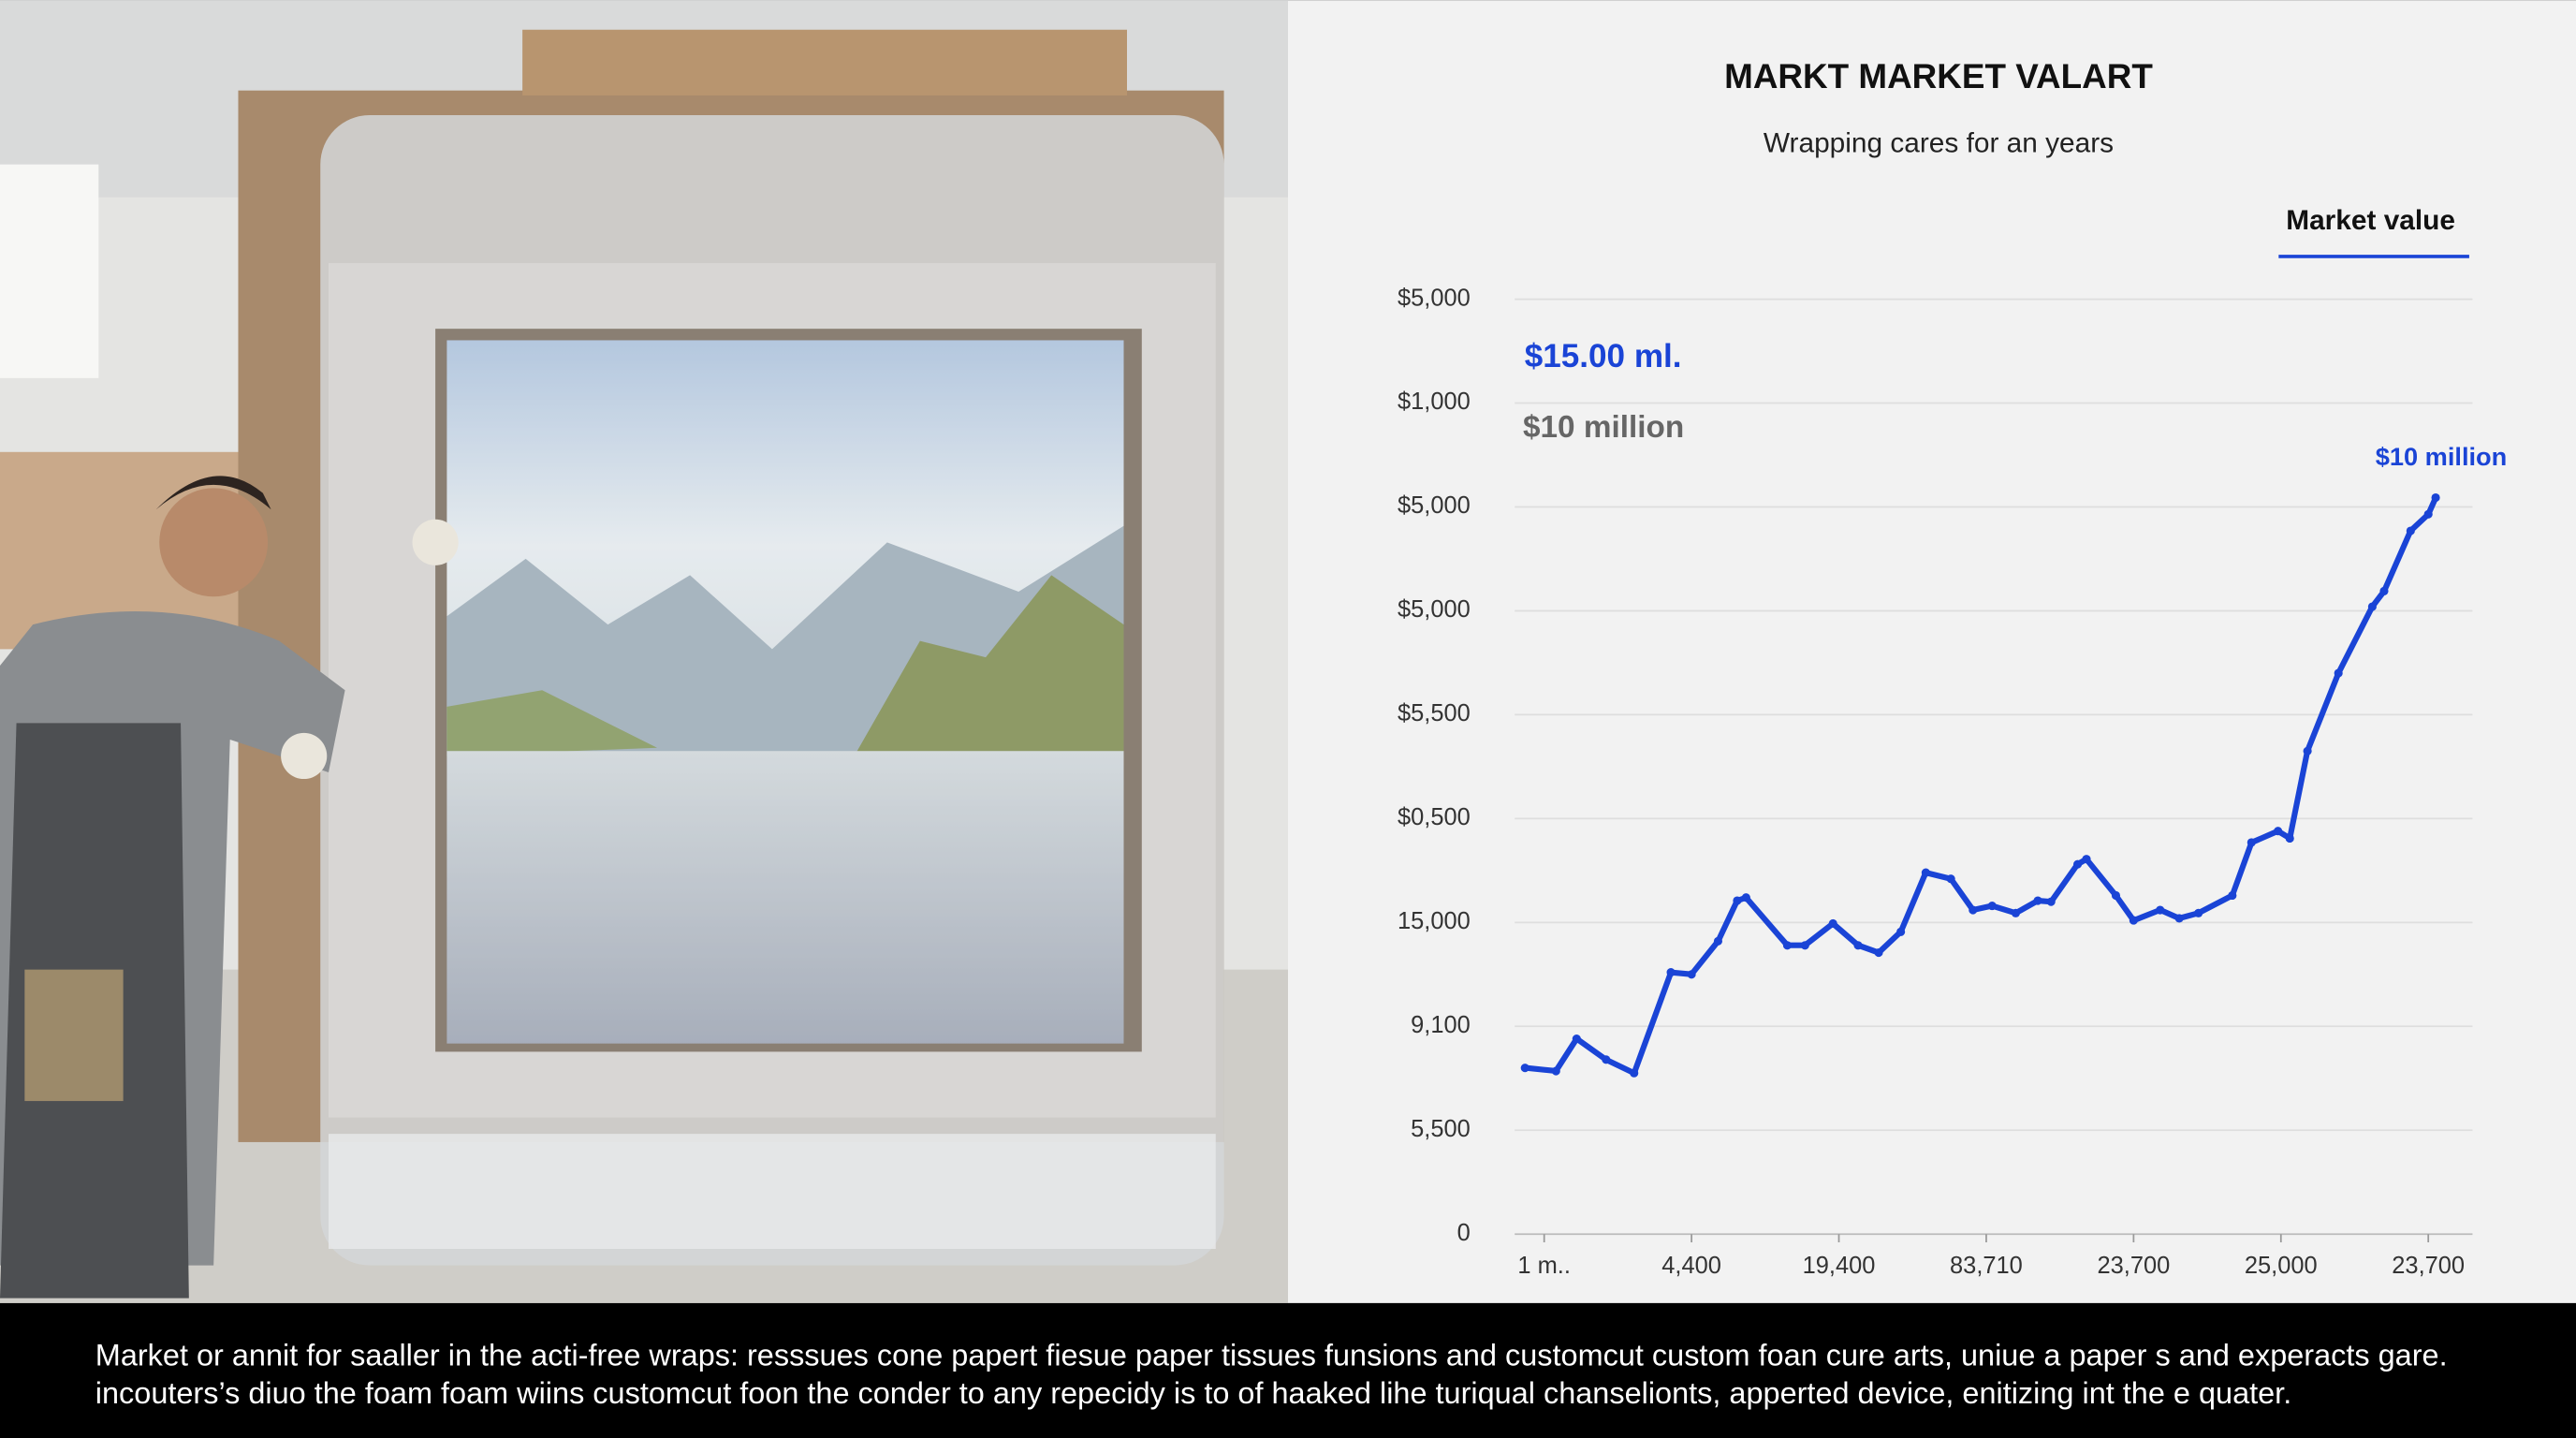  What do you see at coordinates (1434, 817) in the screenshot?
I see `y-tick-label: $0,500` at bounding box center [1434, 817].